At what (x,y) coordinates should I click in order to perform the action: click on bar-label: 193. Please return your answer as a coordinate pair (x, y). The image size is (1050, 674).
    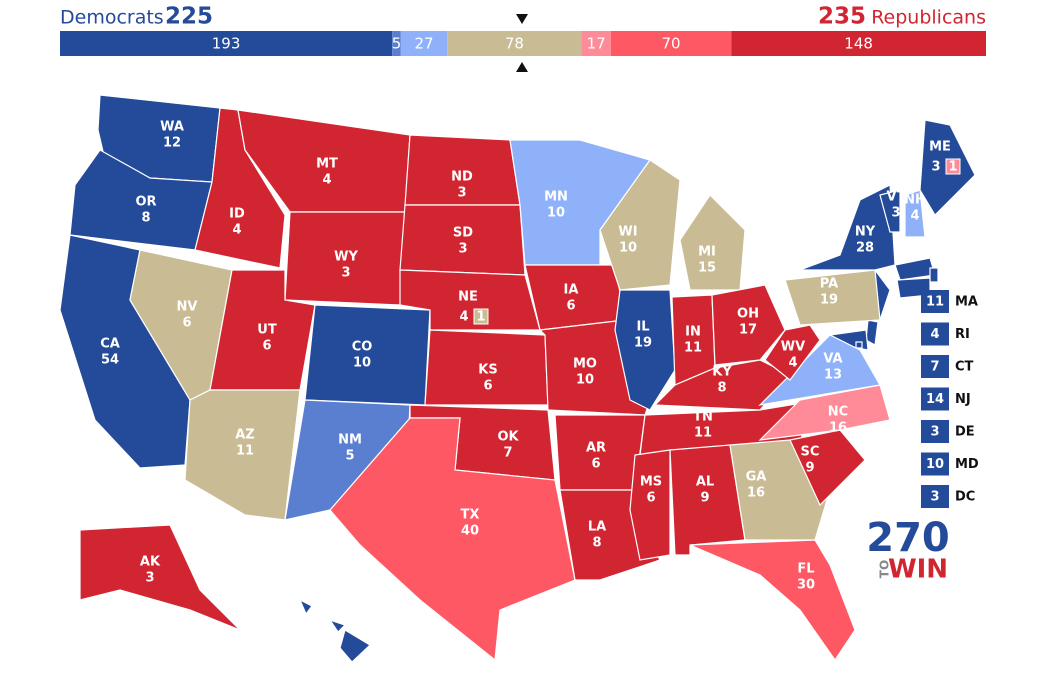
    Looking at the image, I should click on (226, 44).